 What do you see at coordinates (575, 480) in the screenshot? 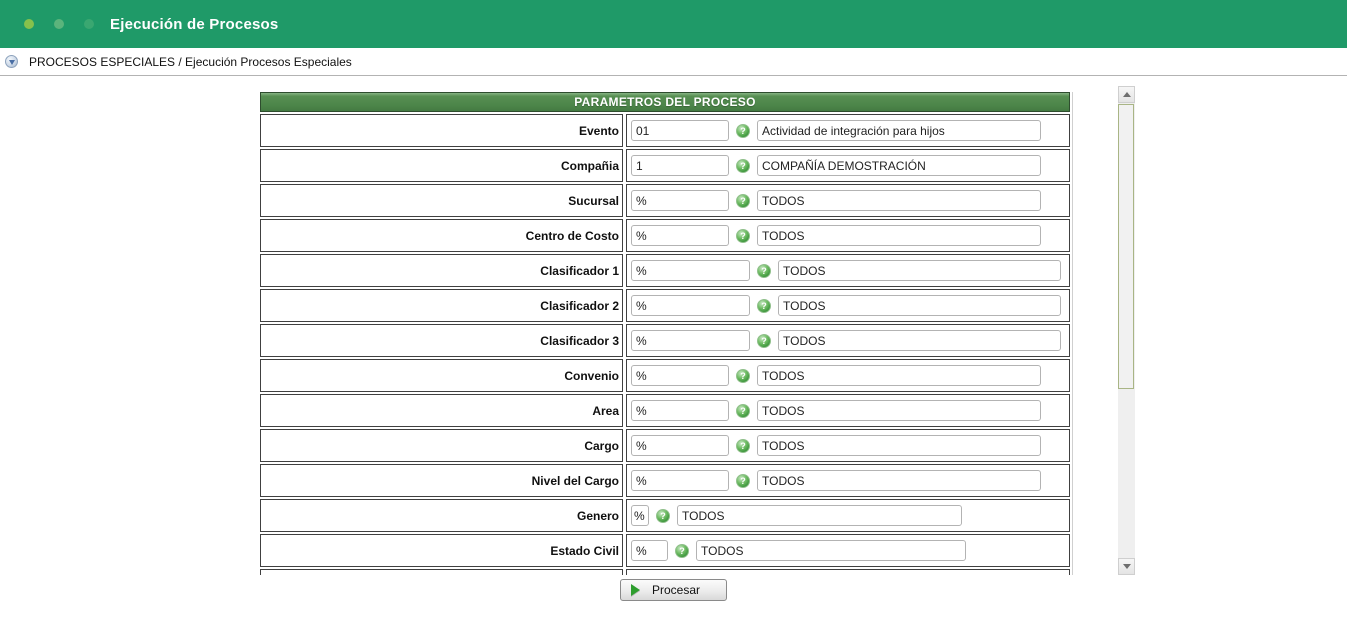
I see `field-label: Nivel del Cargo` at bounding box center [575, 480].